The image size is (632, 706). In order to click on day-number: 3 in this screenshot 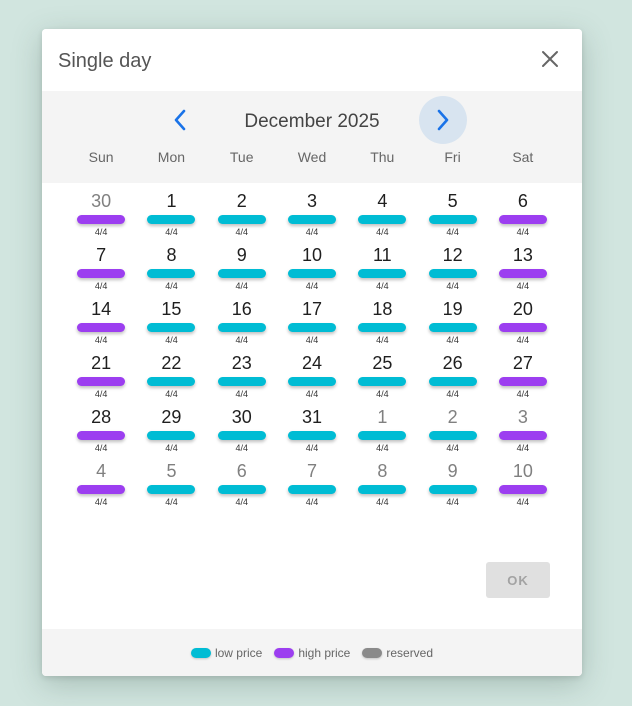, I will do `click(312, 201)`.